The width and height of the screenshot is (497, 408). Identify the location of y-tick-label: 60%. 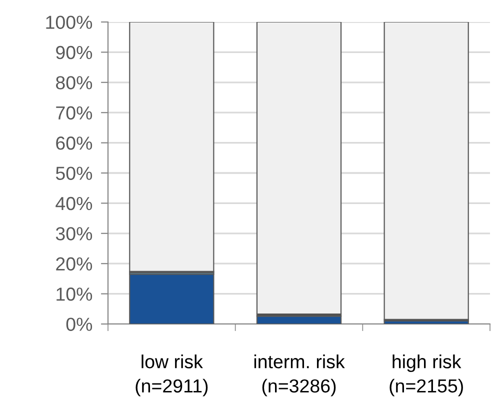
(74, 143).